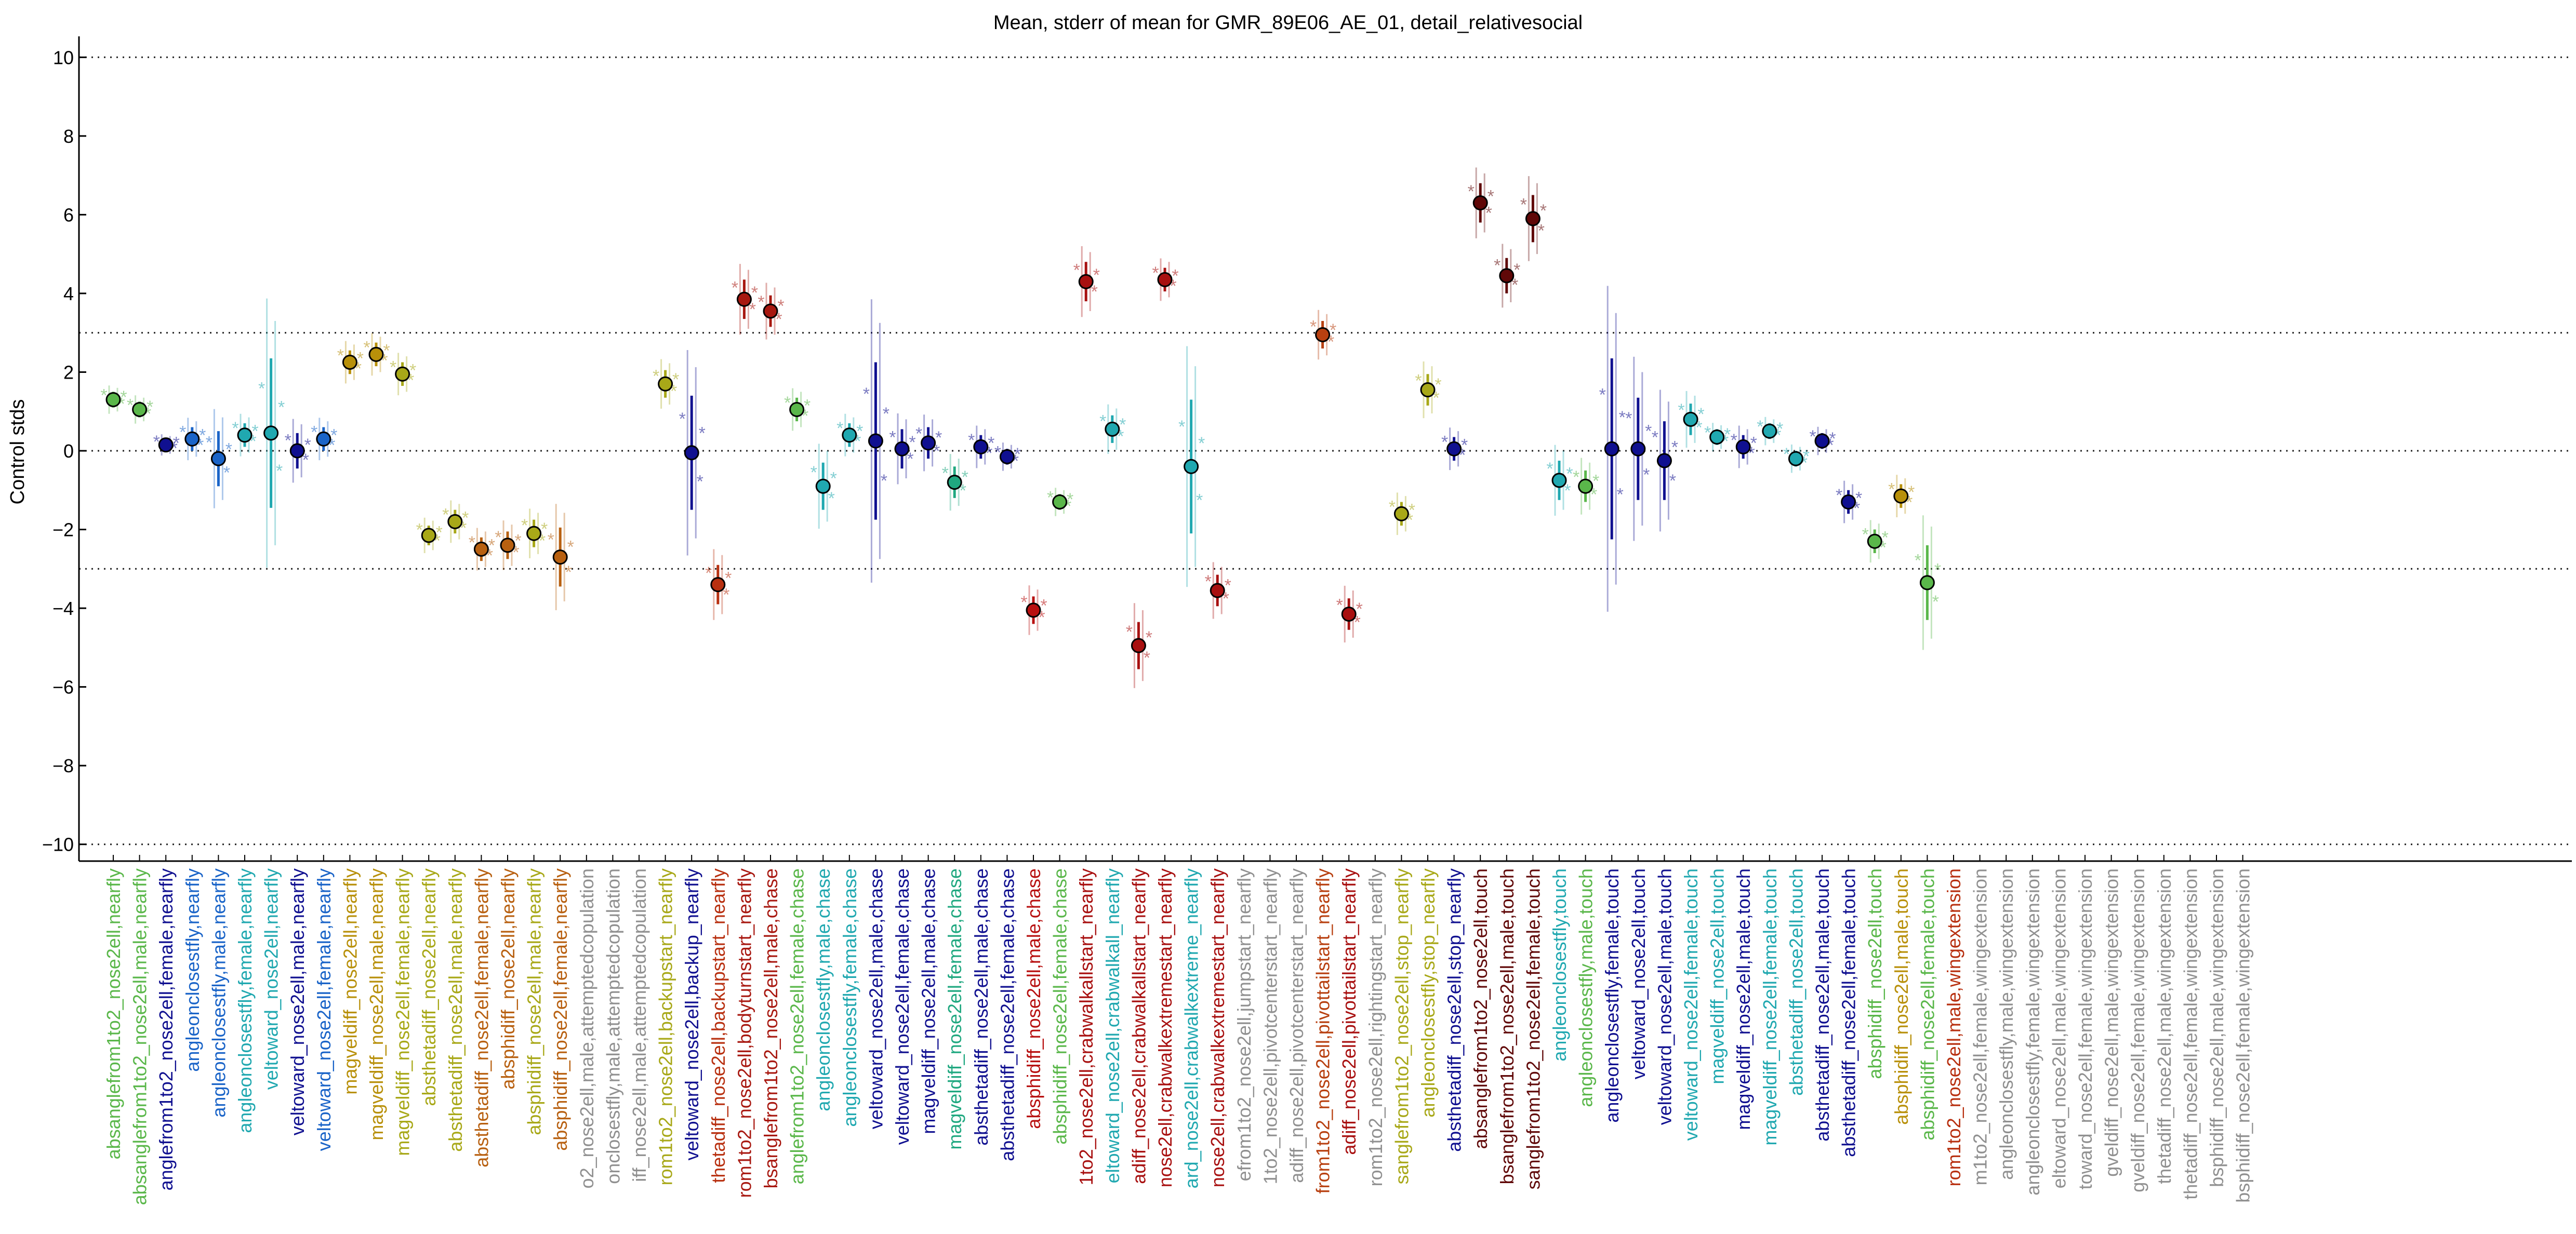 The height and width of the screenshot is (1234, 2576). What do you see at coordinates (2190, 1034) in the screenshot?
I see `x-tick-label: thetadiff_nose2ell,female,wingextension` at bounding box center [2190, 1034].